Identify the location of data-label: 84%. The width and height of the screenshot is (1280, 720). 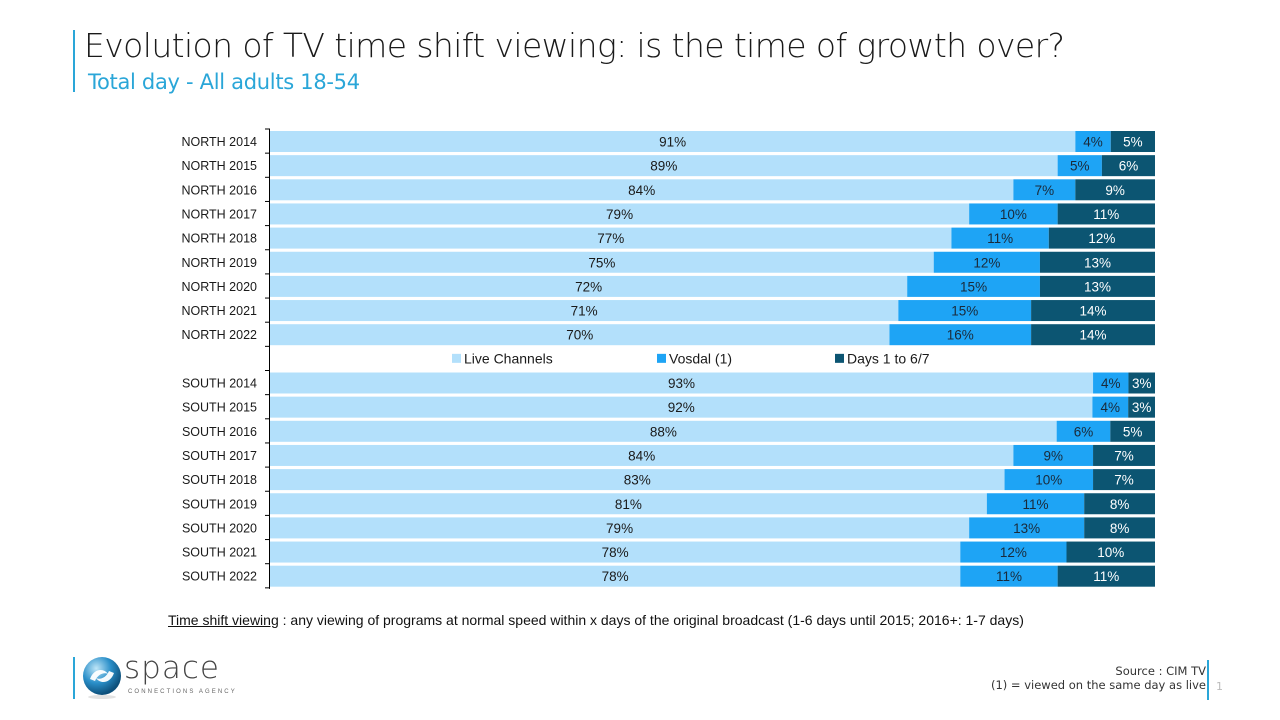
(641, 455).